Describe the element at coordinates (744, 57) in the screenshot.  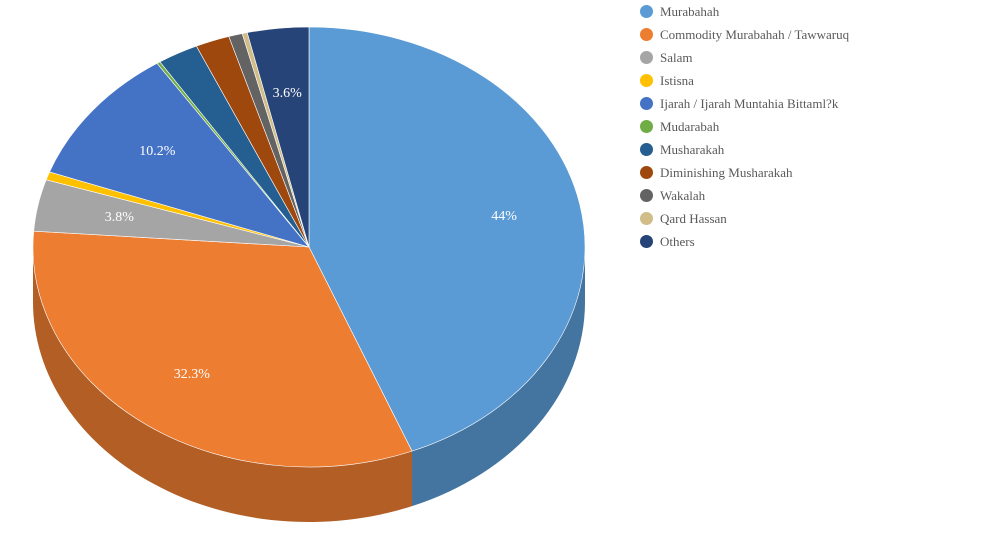
I see `legend-item-salam: Salam` at that location.